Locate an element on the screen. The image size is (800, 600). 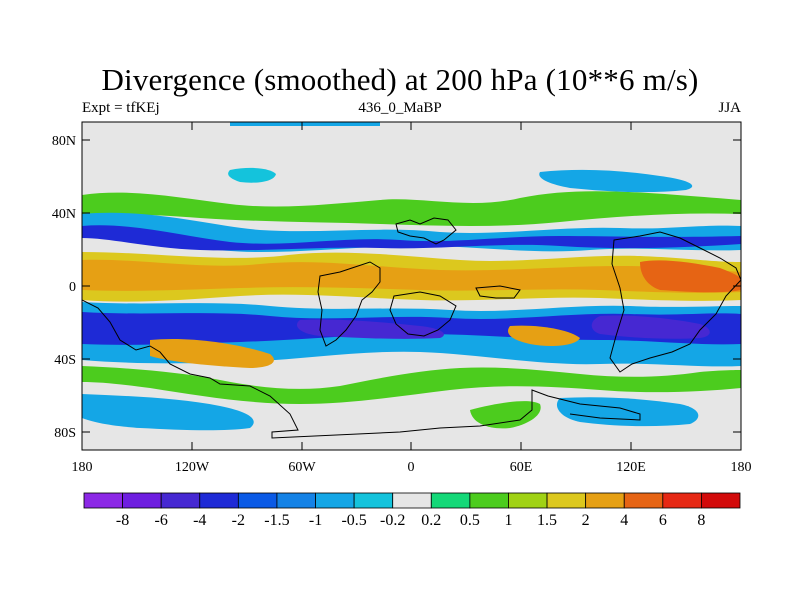
x-tick-labels: 180 120W 60W 0 60E 120E 180 is located at coordinates (412, 467).